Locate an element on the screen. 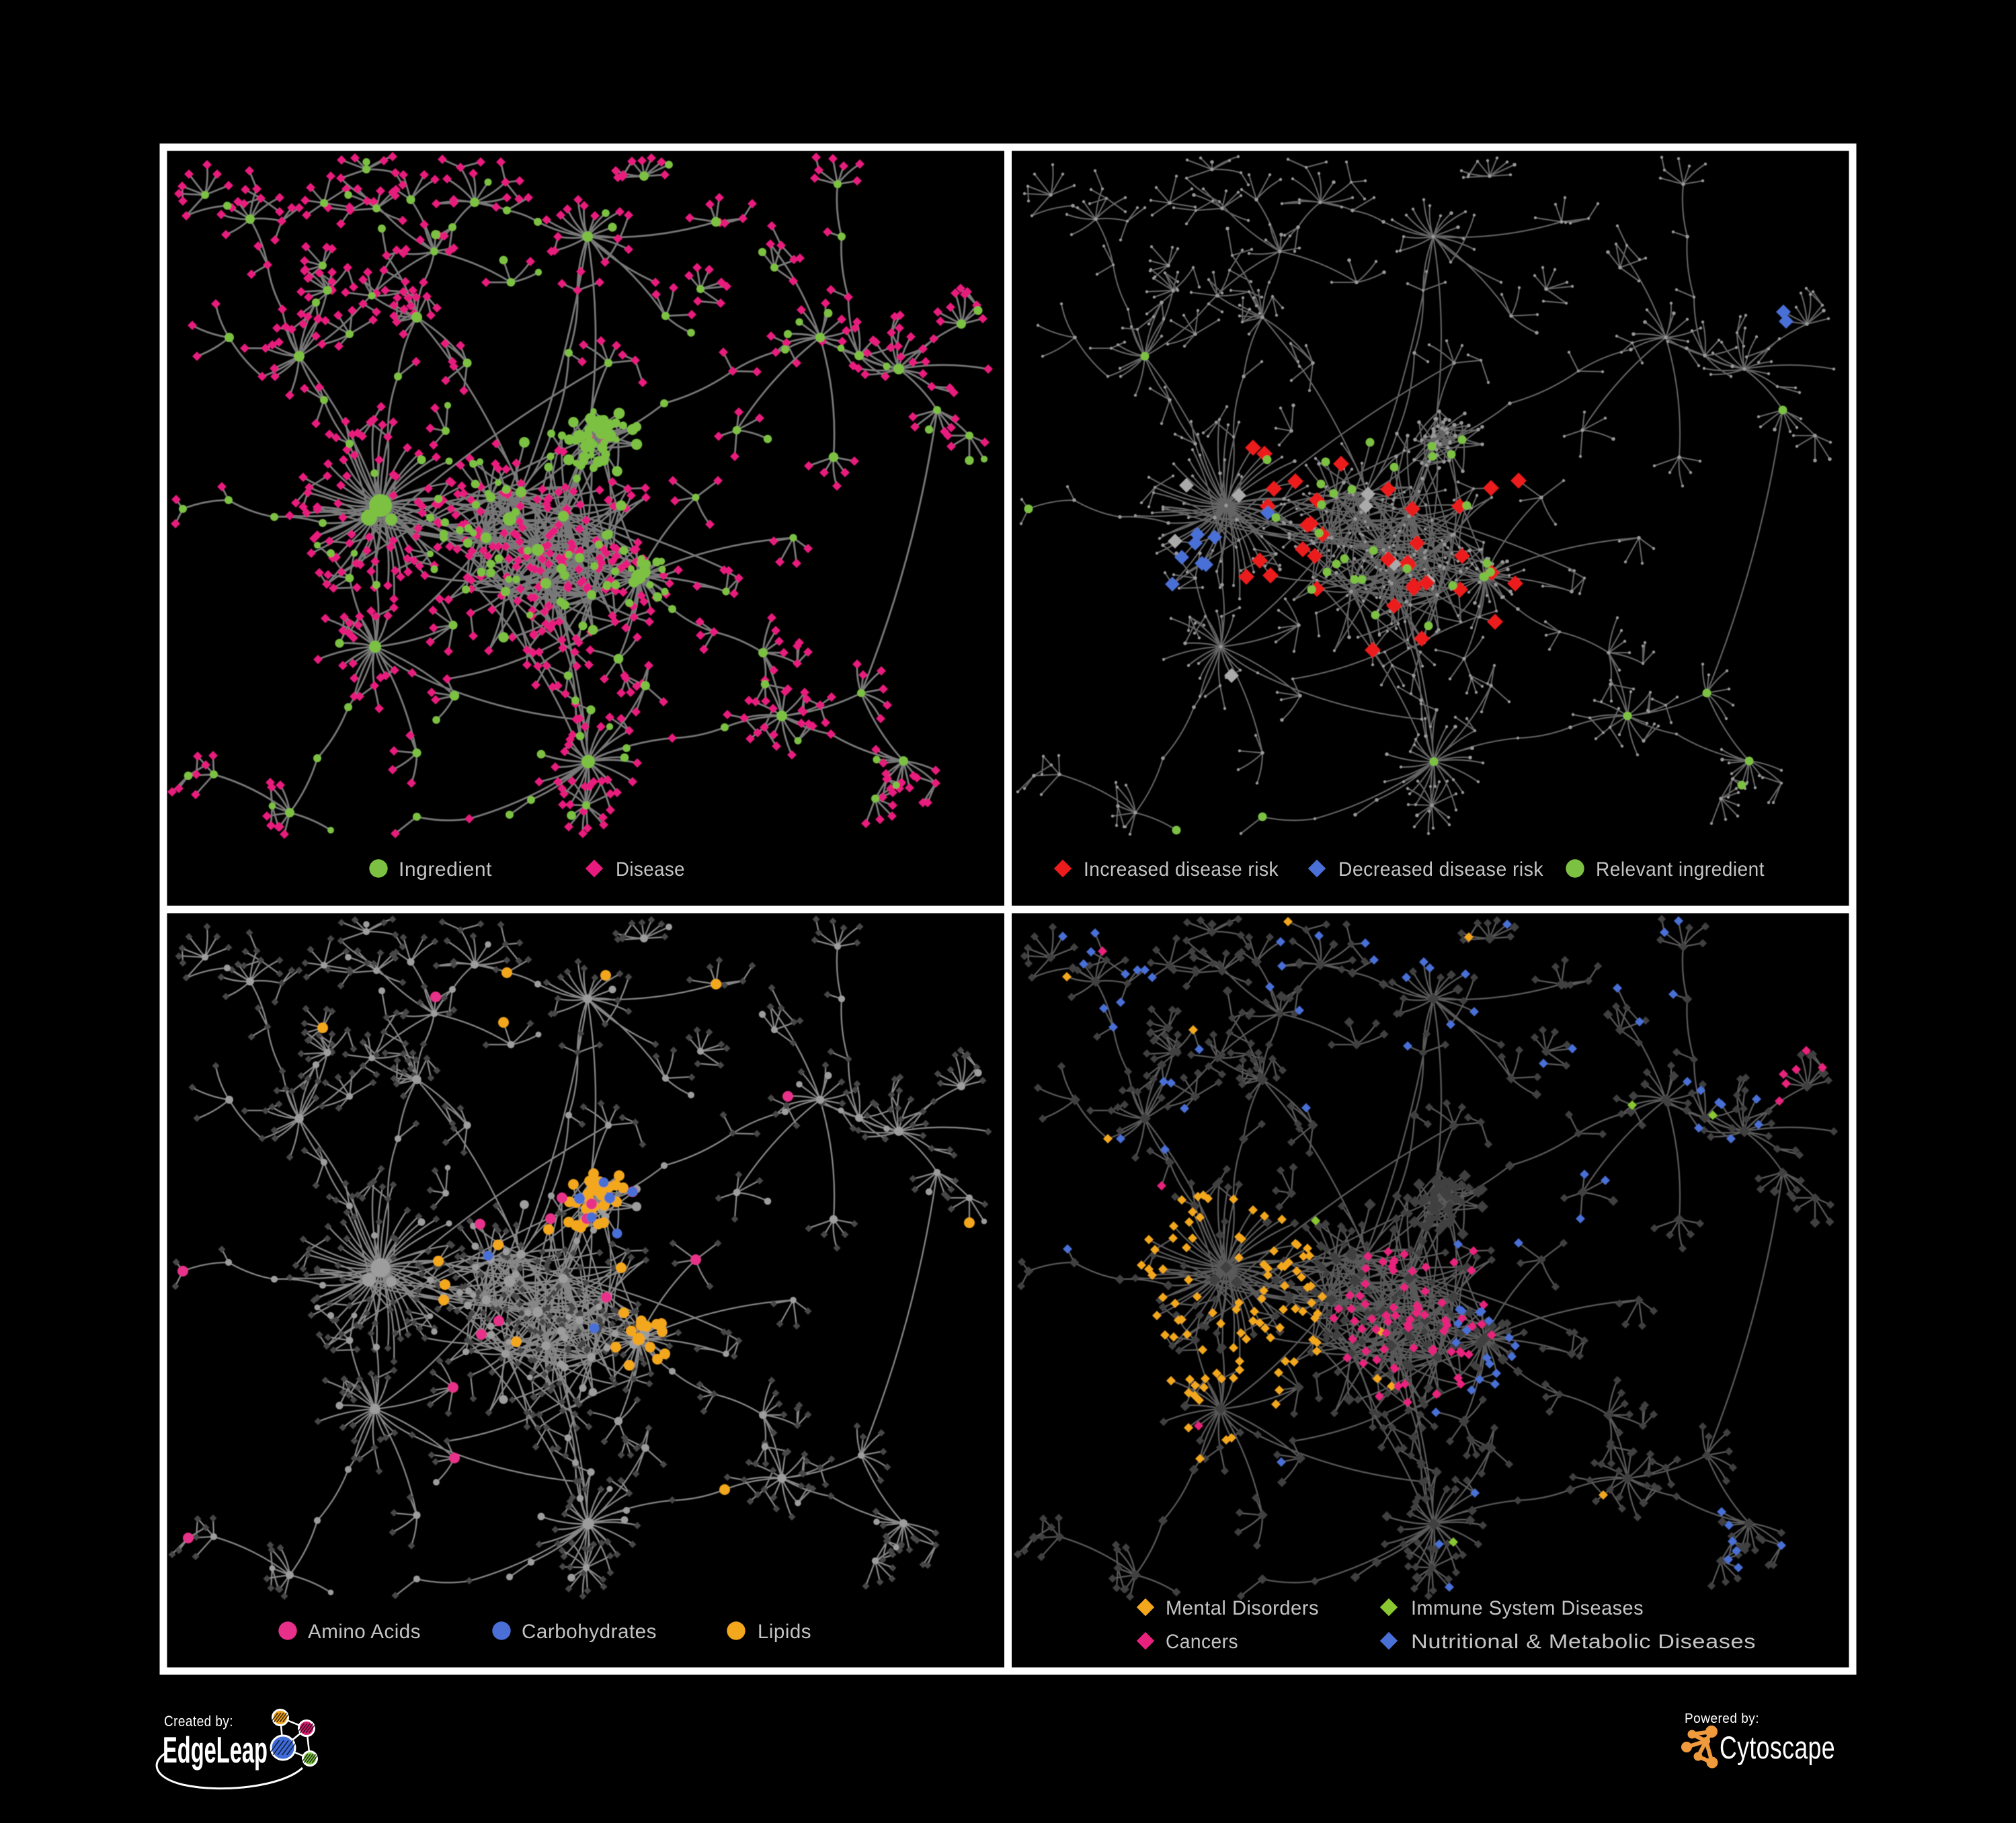  svg-text: Amino Acids is located at coordinates (364, 1632).